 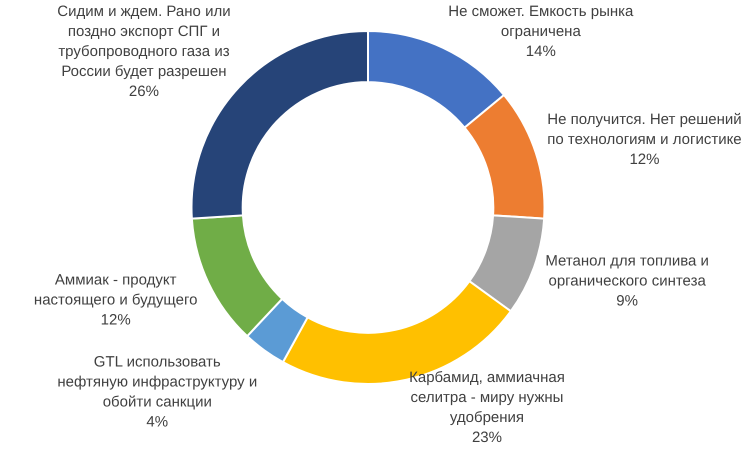 I want to click on slice-label: Не сможет. Емкость рынка ограничена, so click(x=541, y=21).